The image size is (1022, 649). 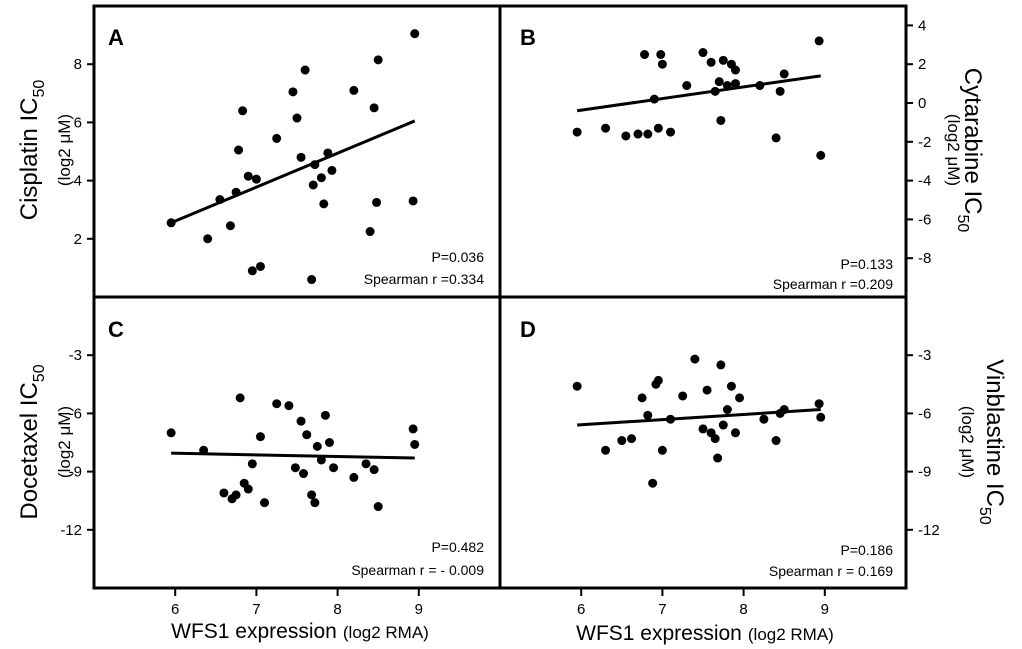 I want to click on p-value-d: P=0.186, so click(x=866, y=550).